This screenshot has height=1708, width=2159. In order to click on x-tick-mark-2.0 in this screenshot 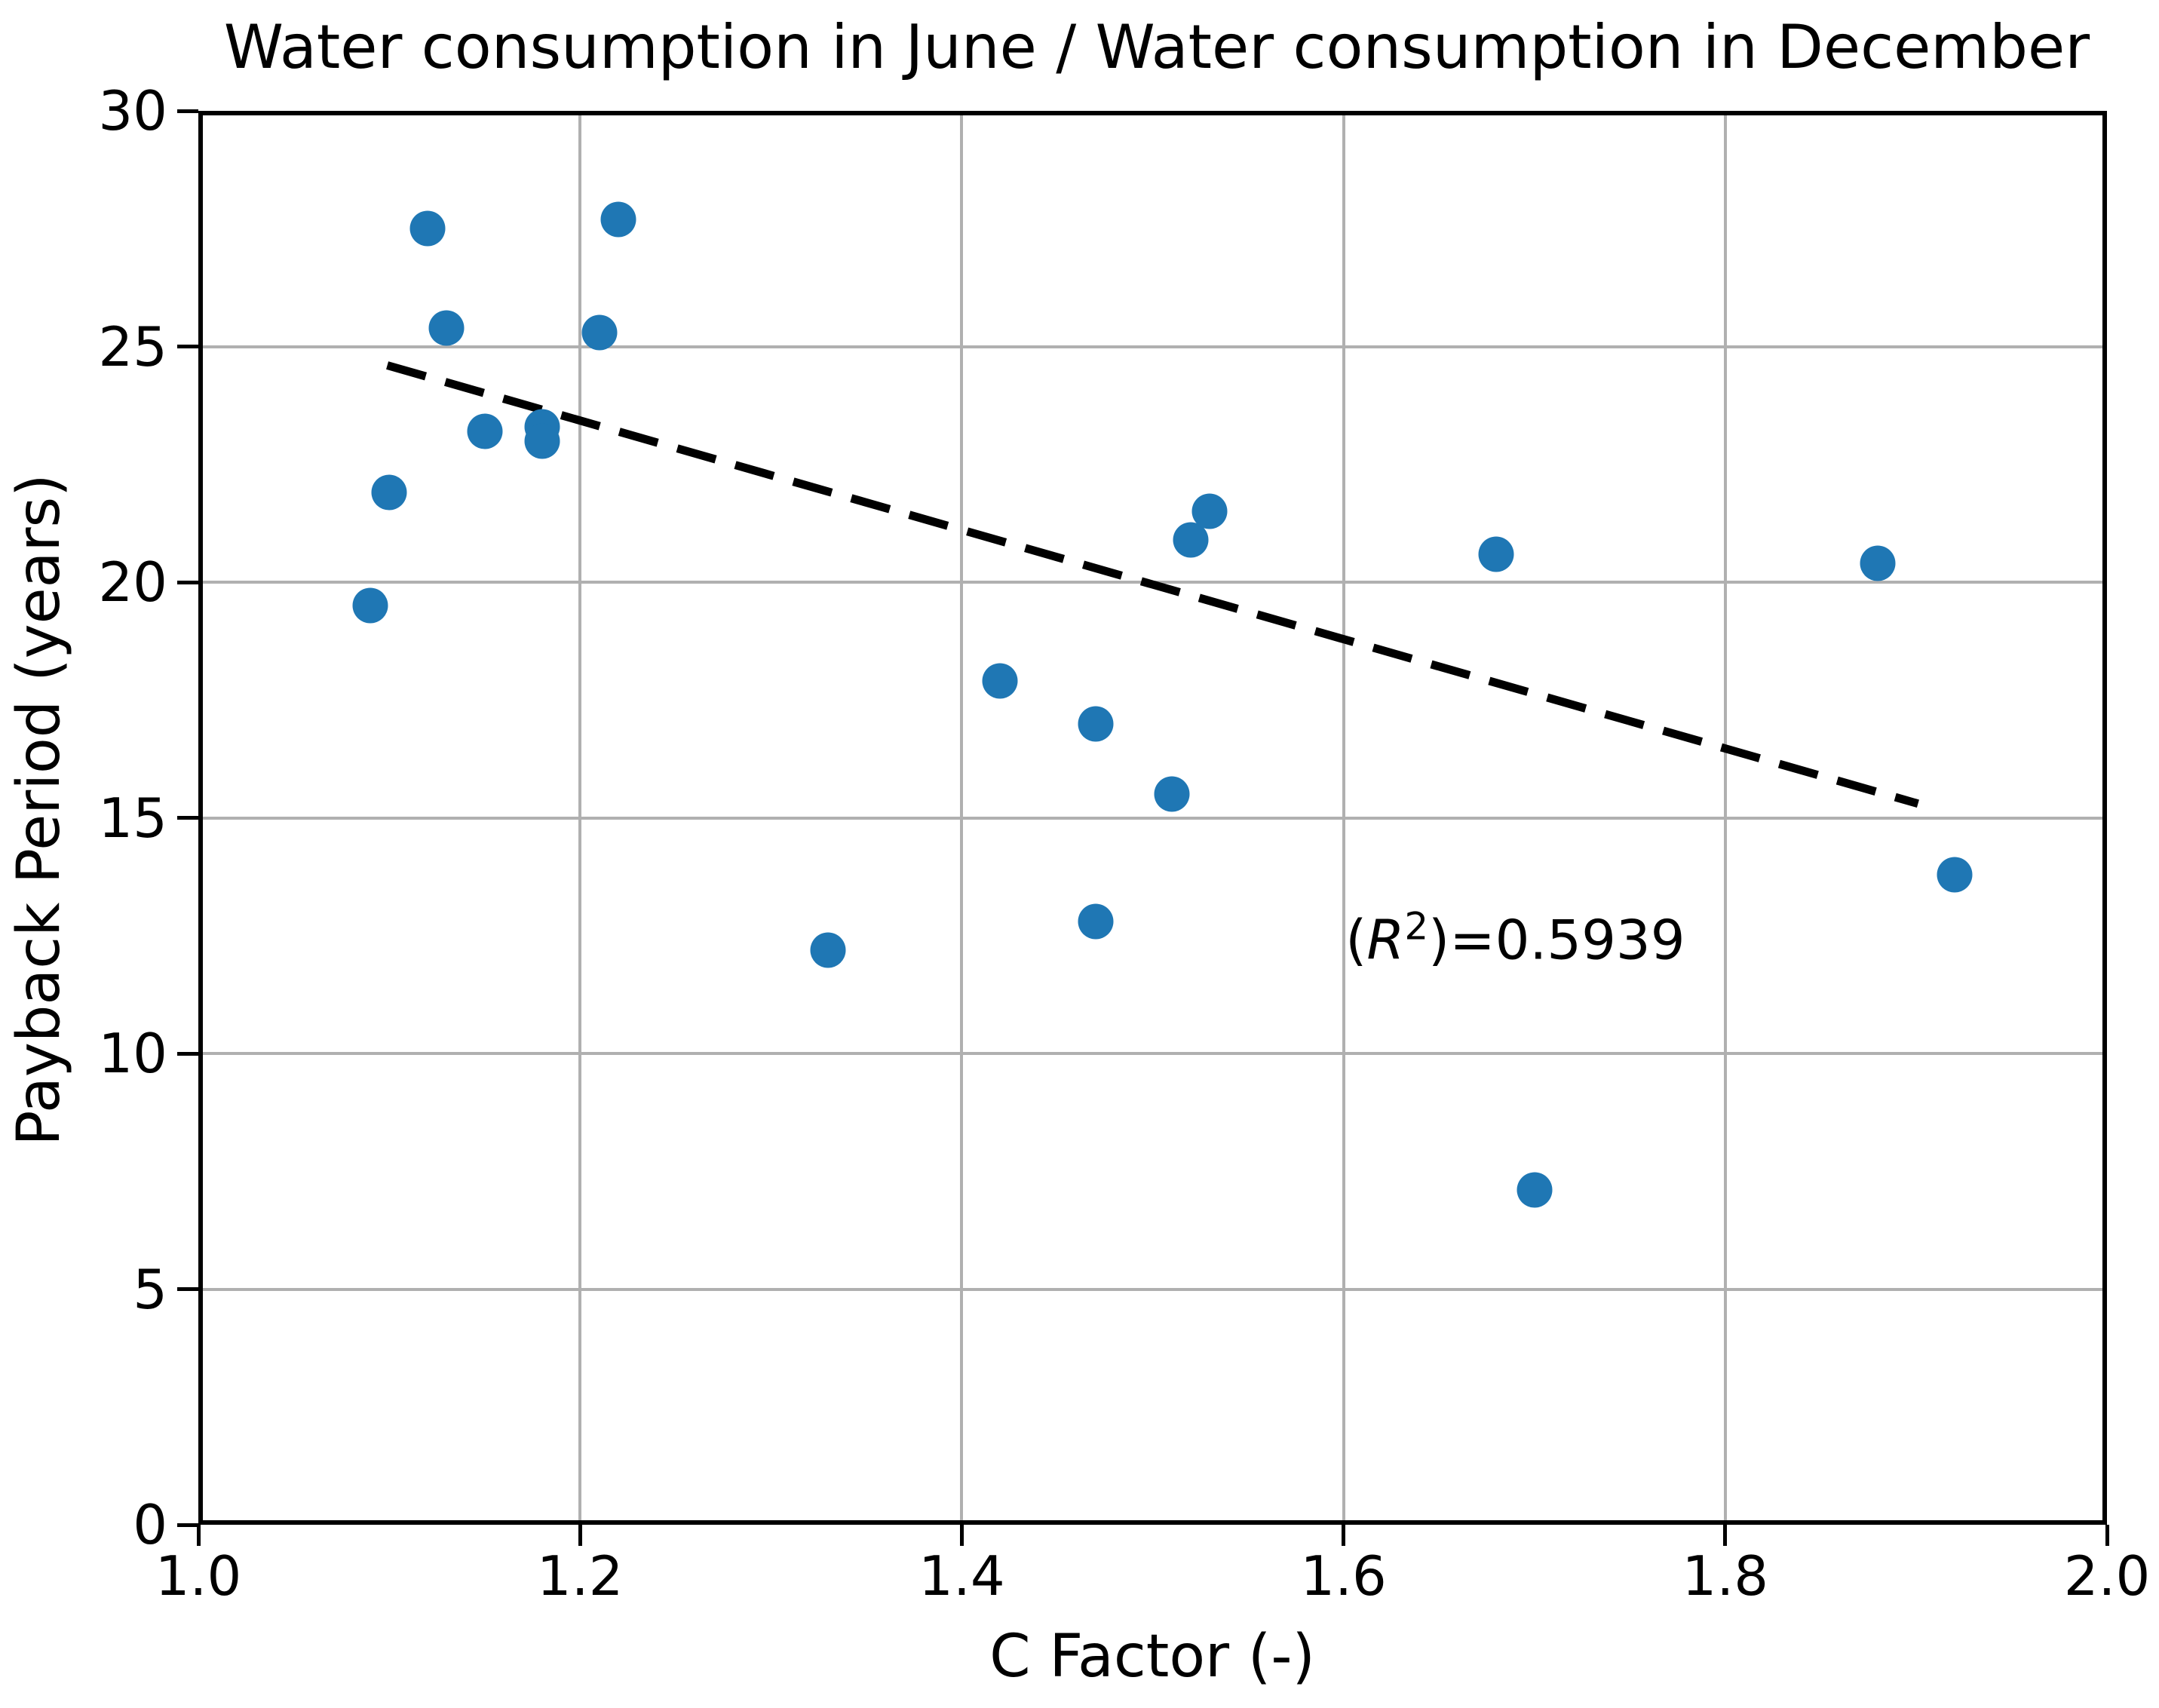, I will do `click(2107, 1535)`.